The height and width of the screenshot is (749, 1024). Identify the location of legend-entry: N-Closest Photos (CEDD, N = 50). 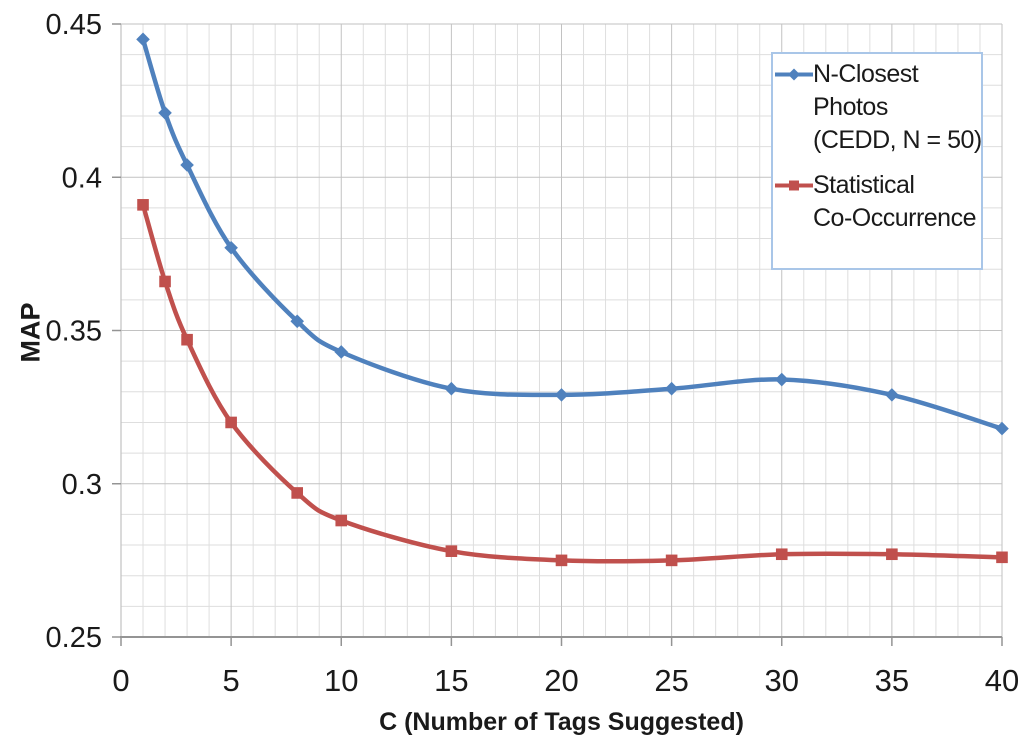
(878, 107).